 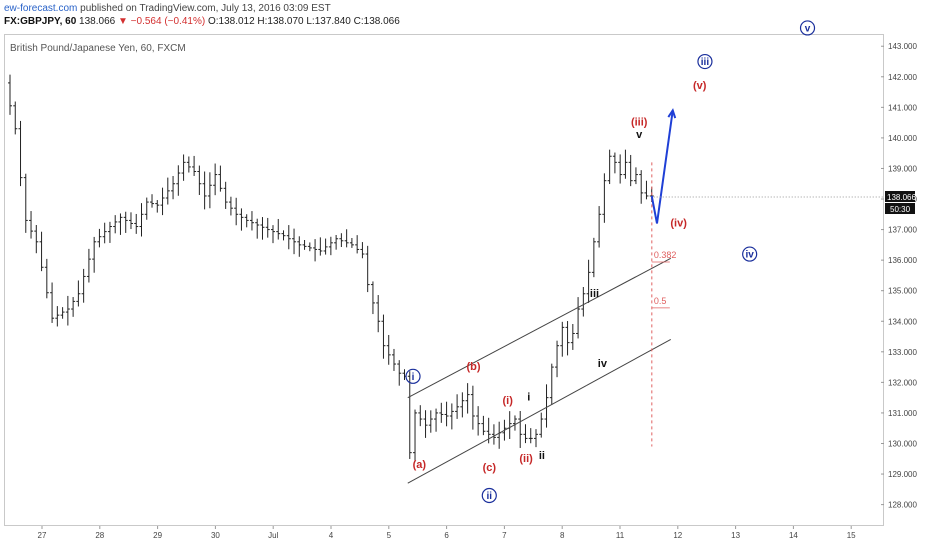 I want to click on countdown-box, so click(x=900, y=209).